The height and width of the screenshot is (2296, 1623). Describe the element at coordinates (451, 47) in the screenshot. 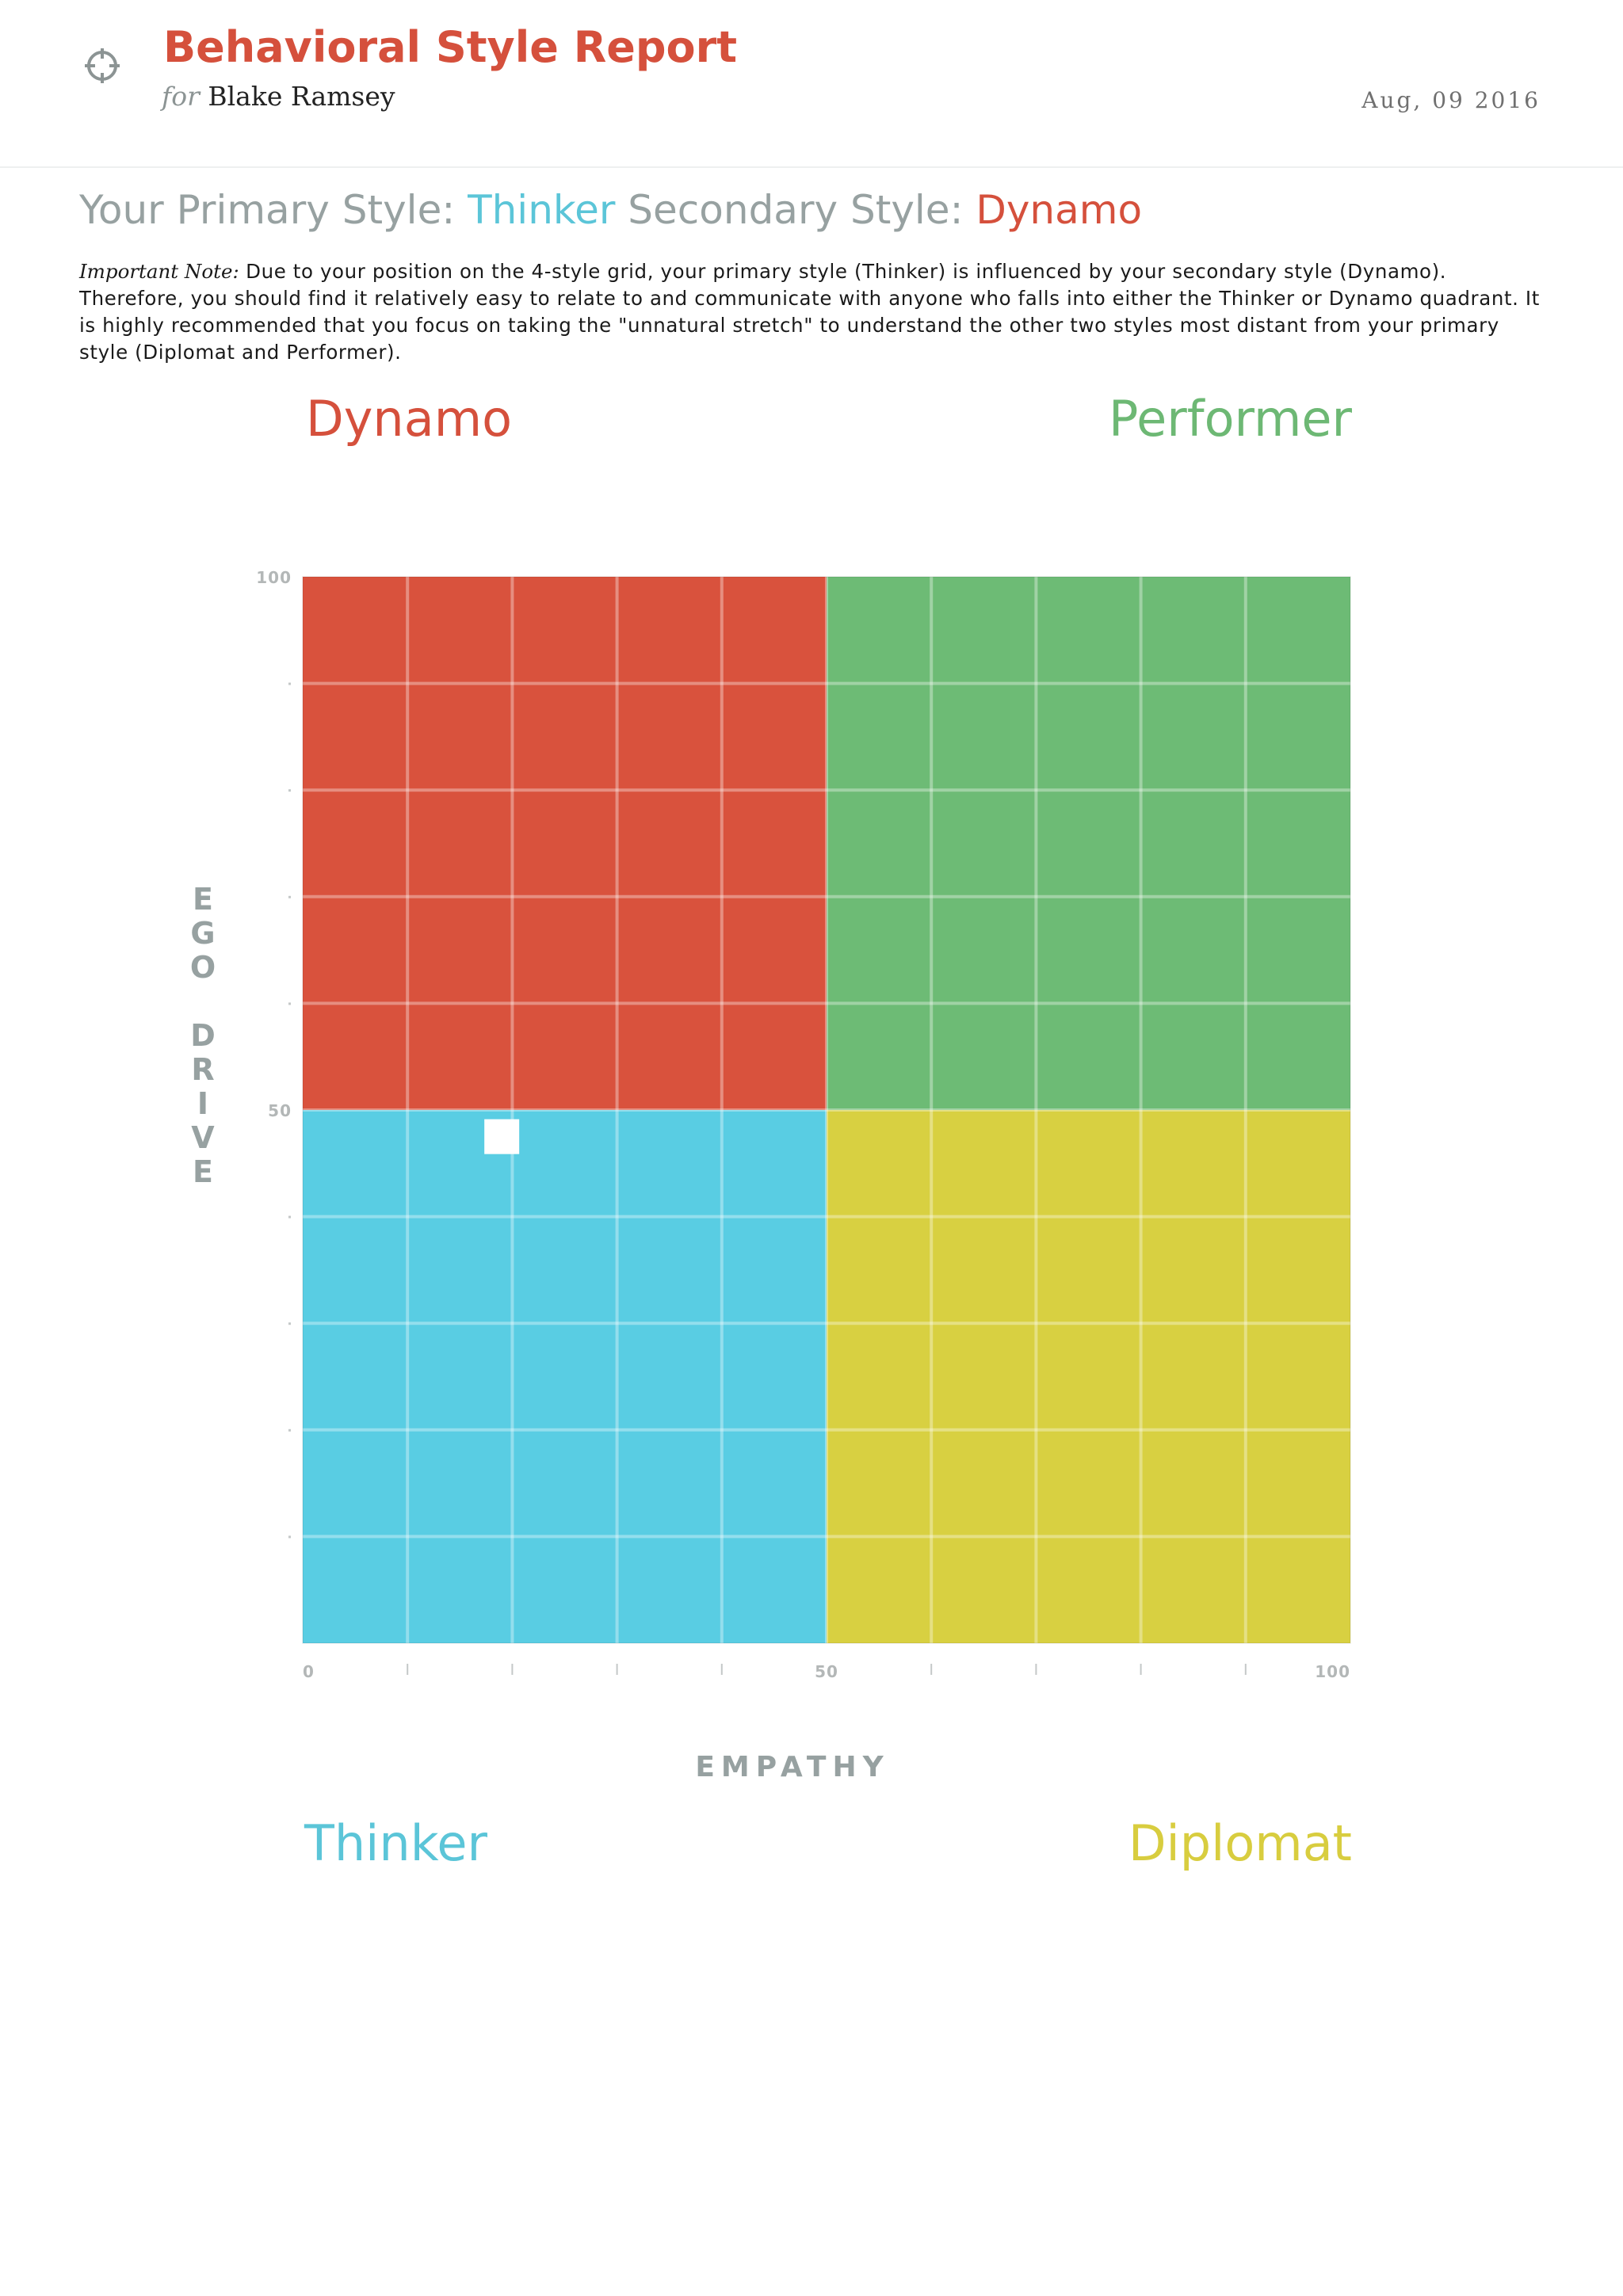

I see `report-title: Behavioral Style Report` at that location.